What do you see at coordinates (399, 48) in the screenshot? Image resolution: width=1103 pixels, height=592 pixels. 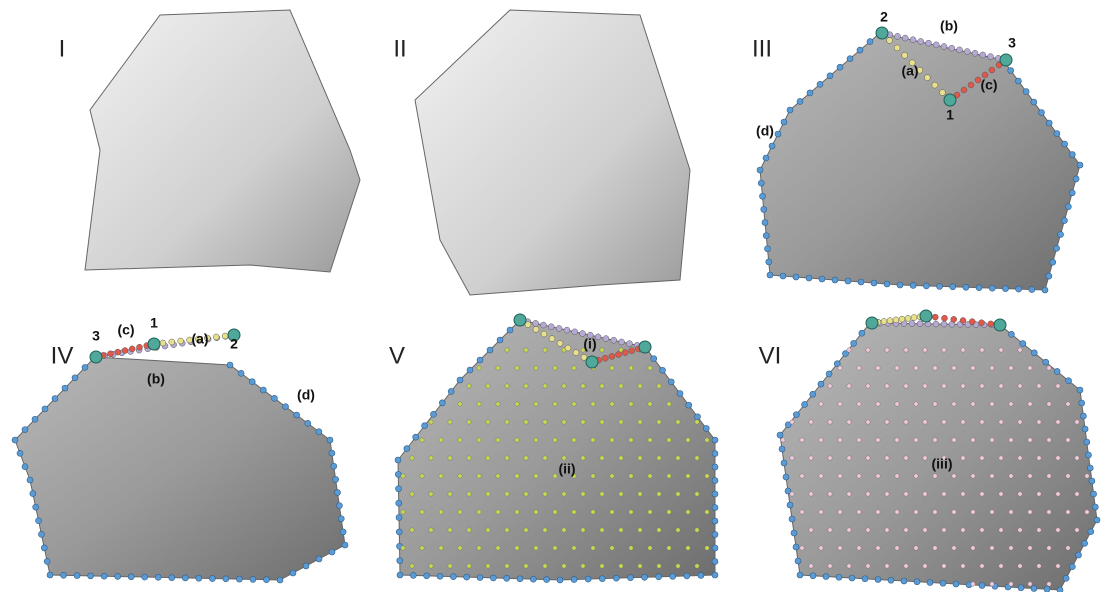 I see `panel-label: II` at bounding box center [399, 48].